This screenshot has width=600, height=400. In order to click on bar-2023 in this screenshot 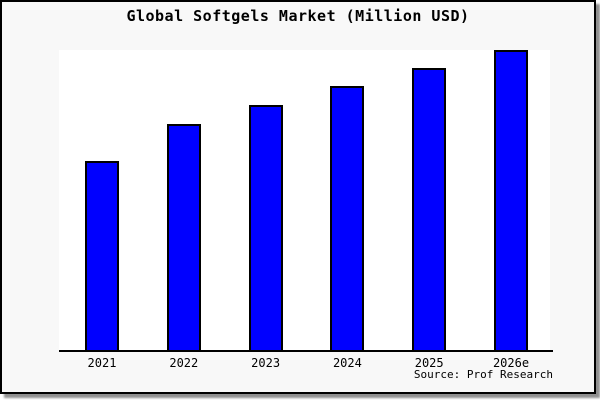, I will do `click(265, 227)`.